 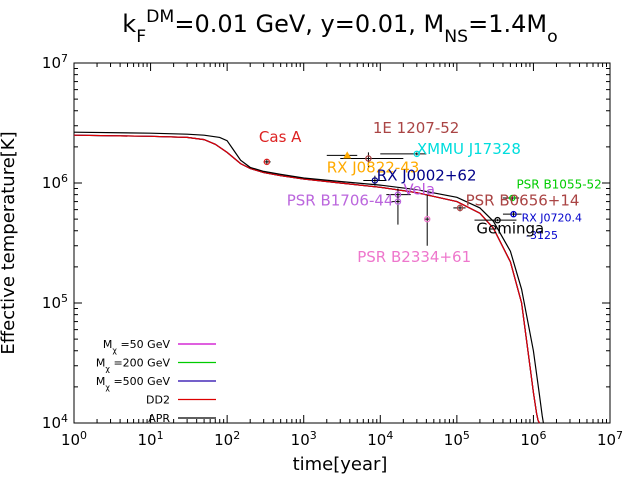 What do you see at coordinates (419, 190) in the screenshot?
I see `obs-label: Vela` at bounding box center [419, 190].